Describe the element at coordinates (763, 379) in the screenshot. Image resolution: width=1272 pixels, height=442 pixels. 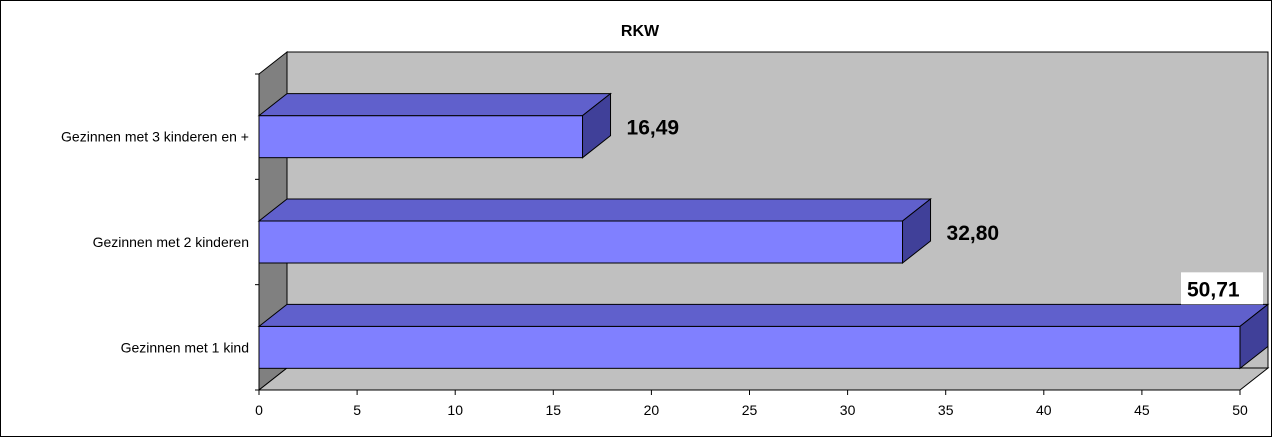
I see `floor` at that location.